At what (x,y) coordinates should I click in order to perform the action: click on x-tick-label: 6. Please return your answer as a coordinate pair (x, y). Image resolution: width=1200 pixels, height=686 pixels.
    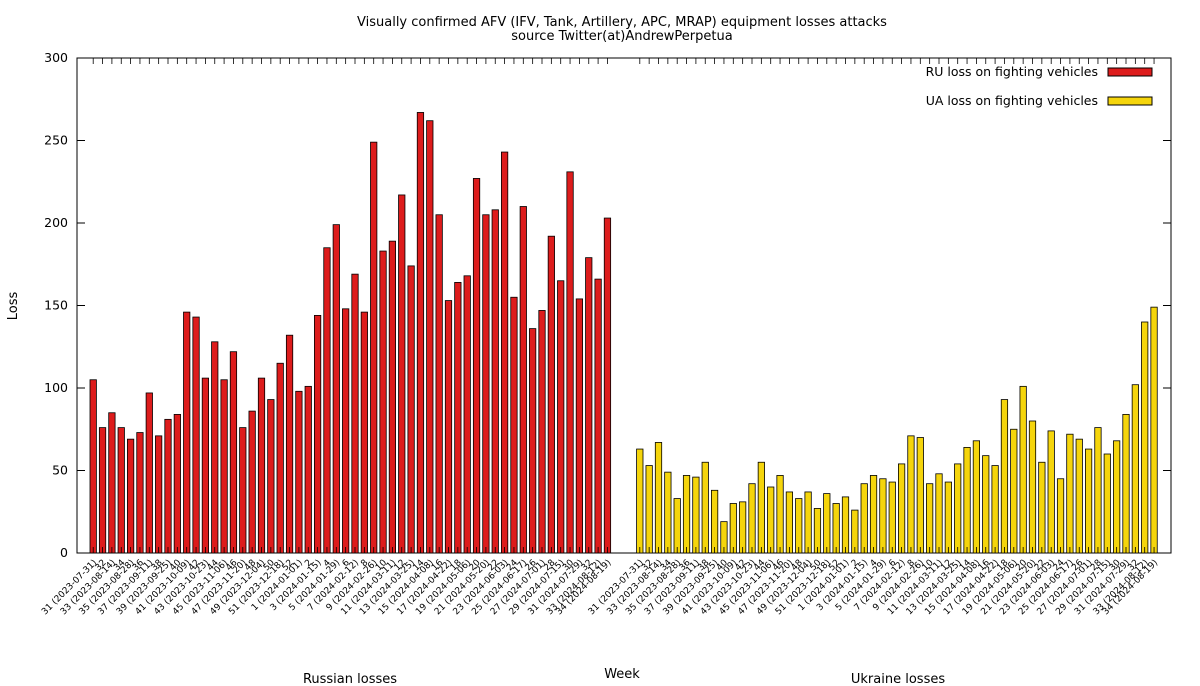
    Looking at the image, I should click on (346, 563).